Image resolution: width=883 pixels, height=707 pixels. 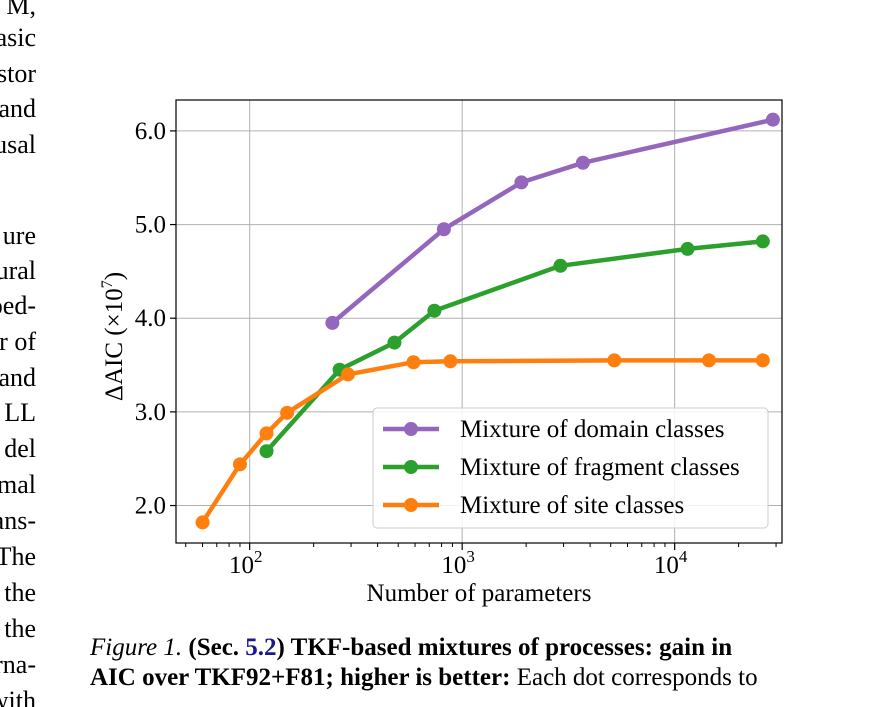 I want to click on left-text-line: usal, so click(x=18, y=144).